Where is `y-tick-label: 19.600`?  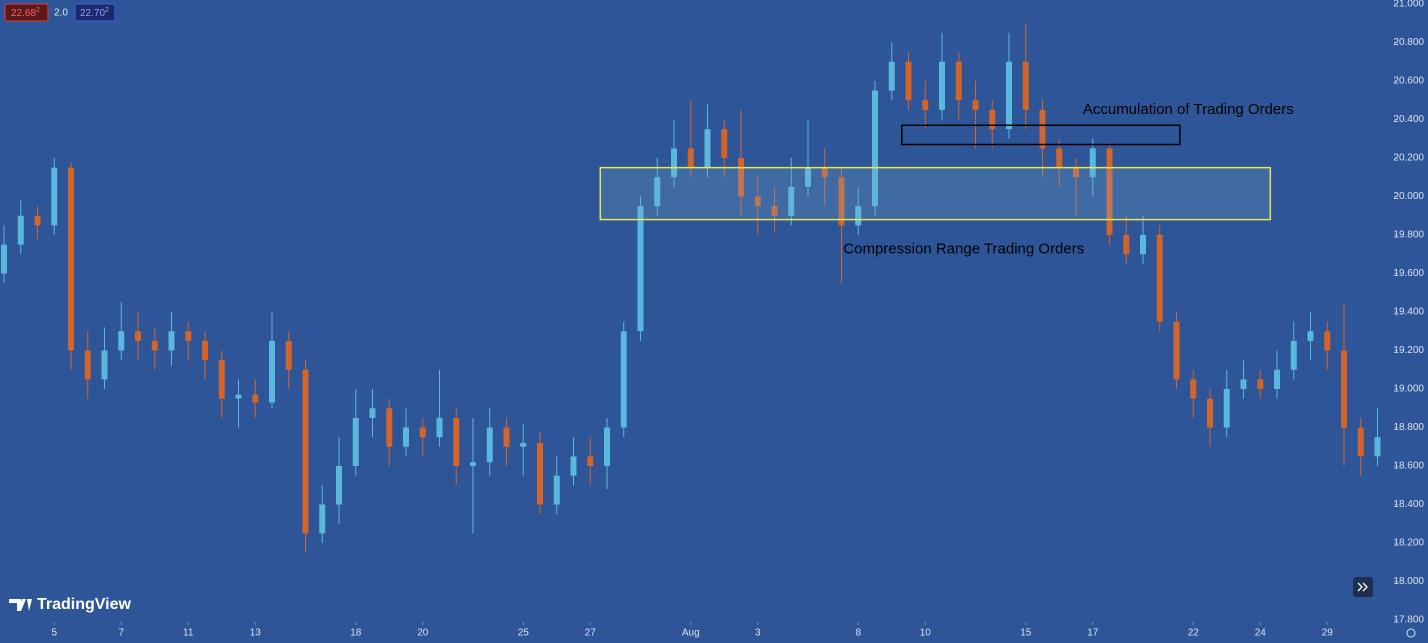
y-tick-label: 19.600 is located at coordinates (1408, 273).